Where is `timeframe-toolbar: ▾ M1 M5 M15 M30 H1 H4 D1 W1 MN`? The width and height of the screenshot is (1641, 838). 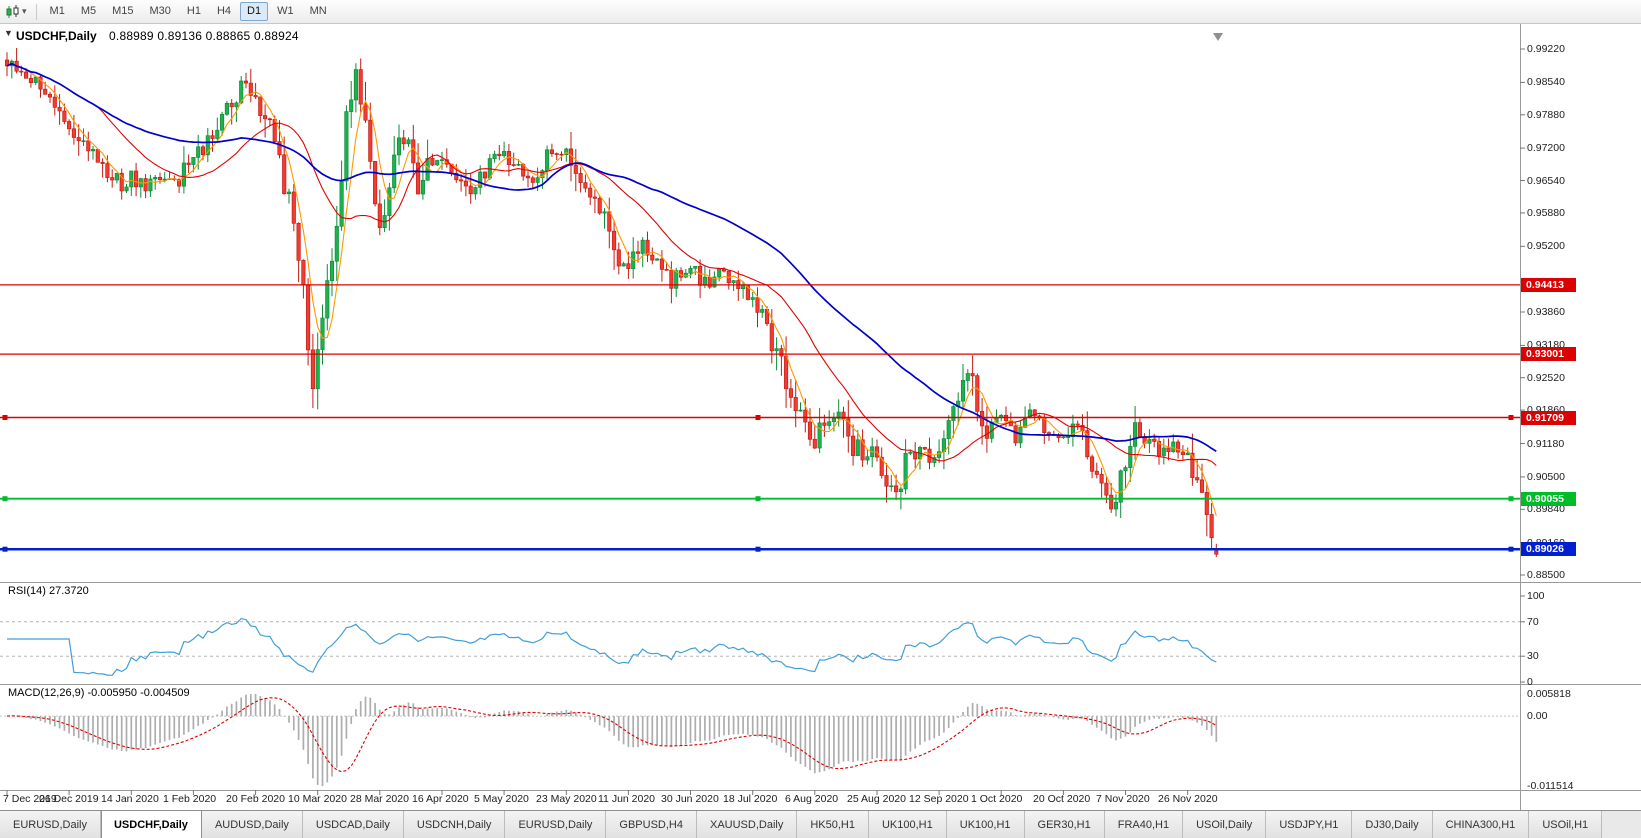 timeframe-toolbar: ▾ M1 M5 M15 M30 H1 H4 D1 W1 MN is located at coordinates (820, 12).